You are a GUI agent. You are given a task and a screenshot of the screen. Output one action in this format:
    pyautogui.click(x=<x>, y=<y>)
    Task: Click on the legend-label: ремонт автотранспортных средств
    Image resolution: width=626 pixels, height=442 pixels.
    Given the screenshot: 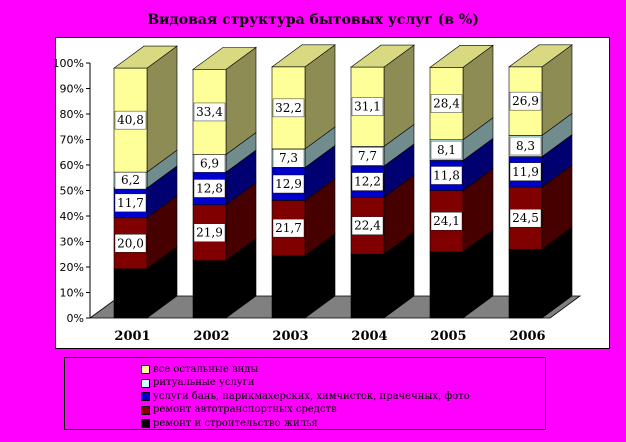 What is the action you would take?
    pyautogui.click(x=245, y=410)
    